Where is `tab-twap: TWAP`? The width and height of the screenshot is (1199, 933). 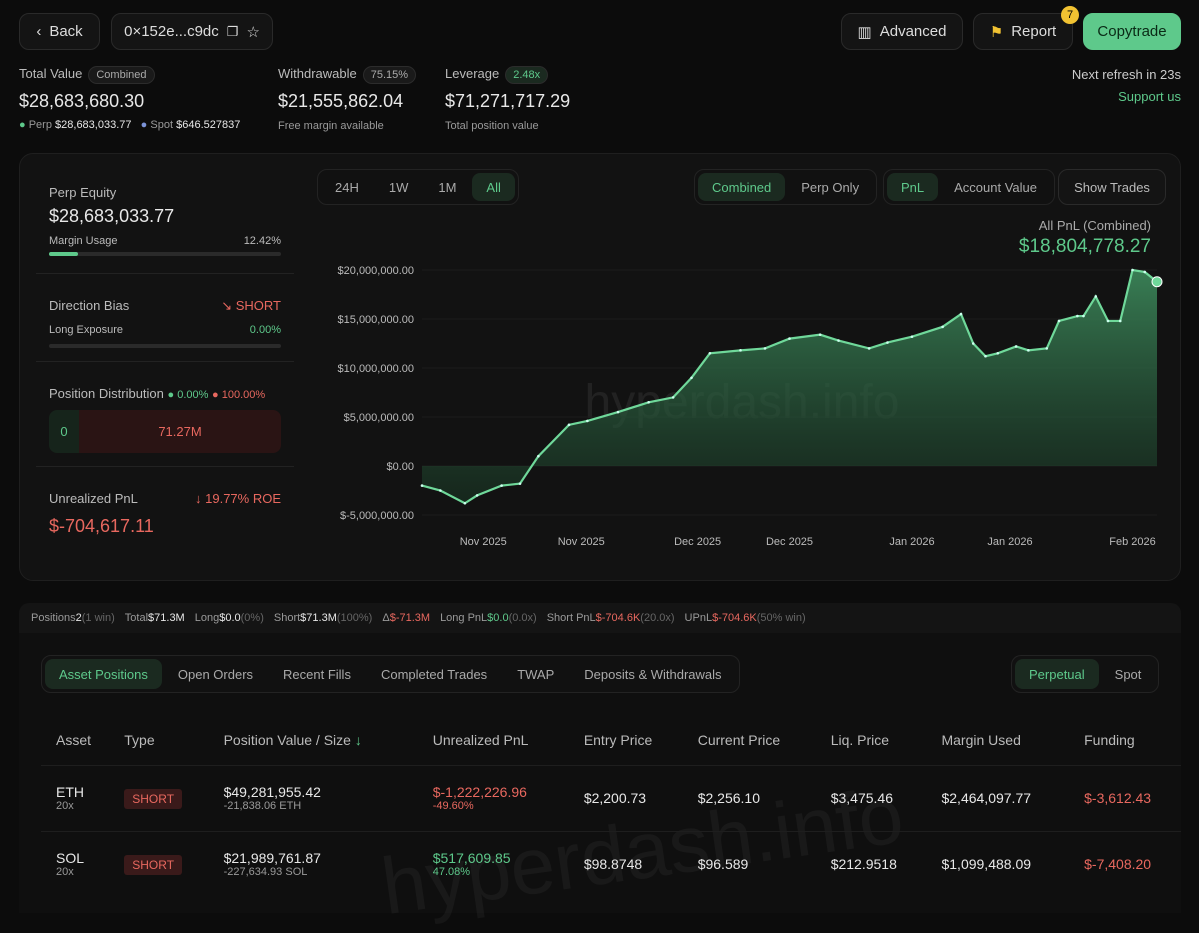 tab-twap: TWAP is located at coordinates (536, 674).